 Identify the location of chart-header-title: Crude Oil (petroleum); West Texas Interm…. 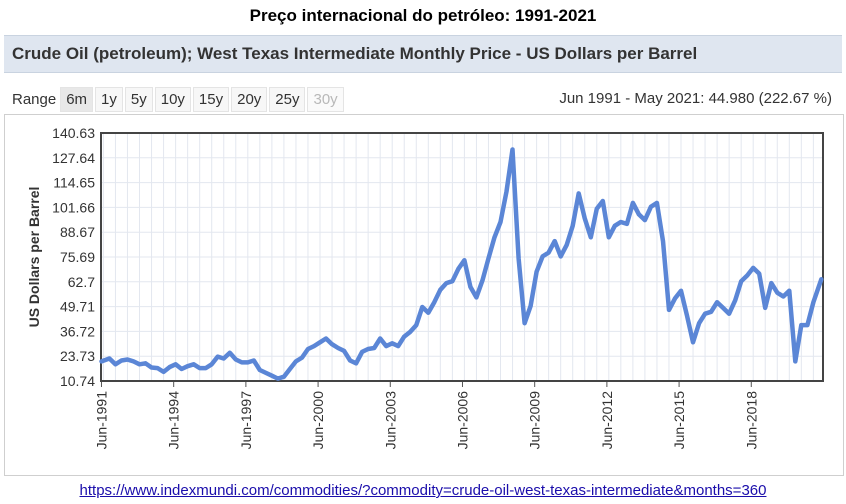
(355, 53).